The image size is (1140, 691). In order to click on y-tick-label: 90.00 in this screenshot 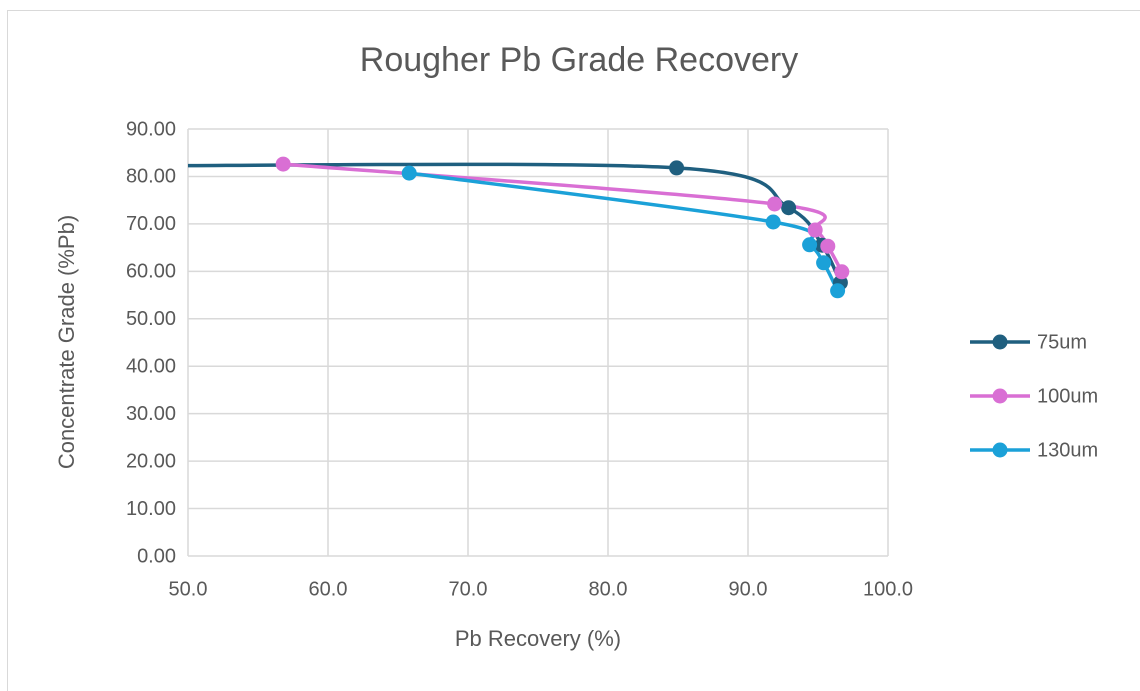, I will do `click(151, 129)`.